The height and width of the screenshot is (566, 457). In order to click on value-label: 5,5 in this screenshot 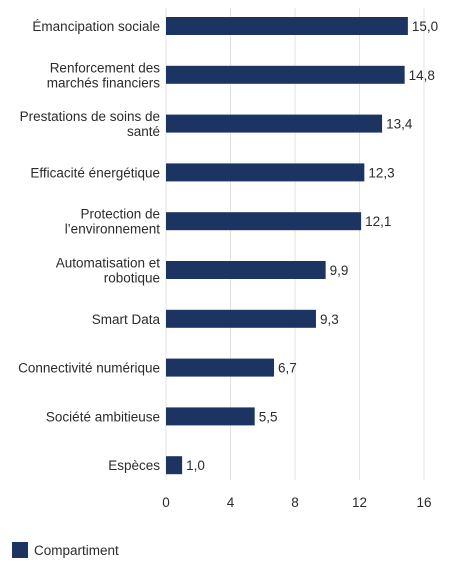, I will do `click(268, 416)`.